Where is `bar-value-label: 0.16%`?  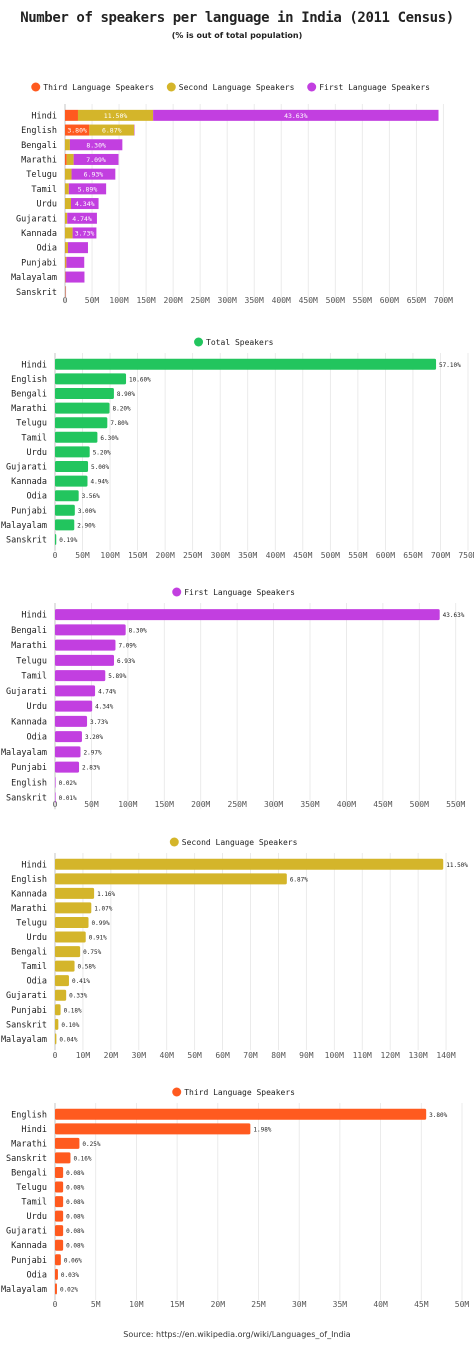
bar-value-label: 0.16% is located at coordinates (82, 1158).